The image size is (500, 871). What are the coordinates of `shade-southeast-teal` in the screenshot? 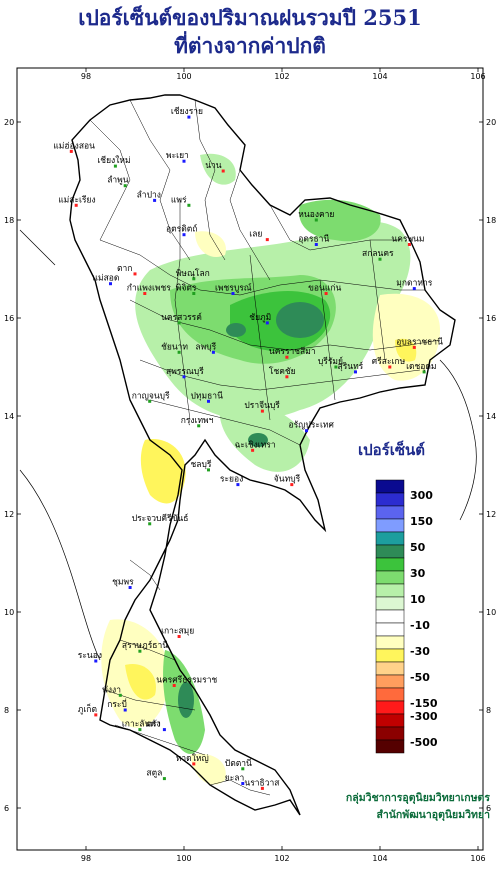 It's located at (258, 440).